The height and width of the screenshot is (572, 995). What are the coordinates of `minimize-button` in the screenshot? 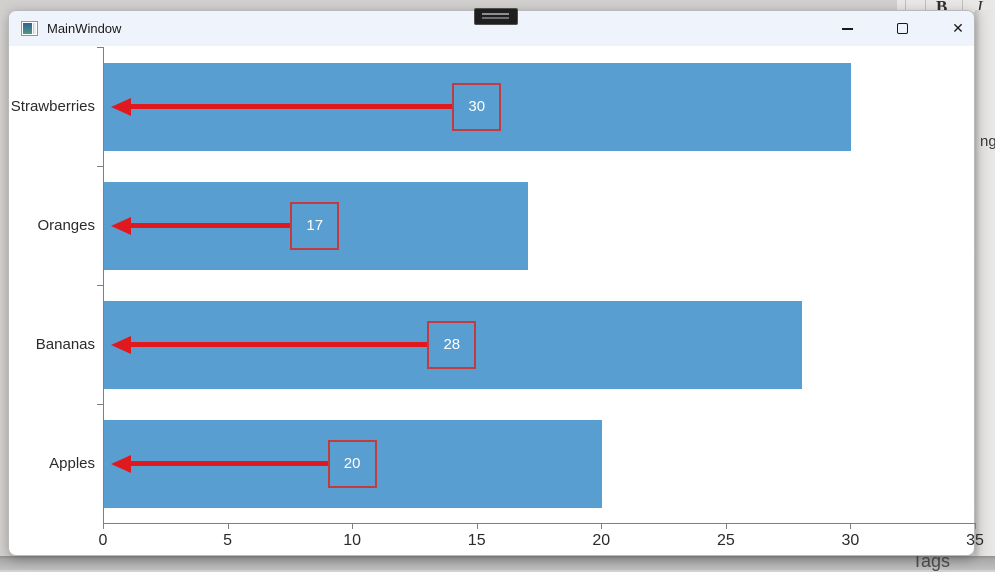 It's located at (847, 28).